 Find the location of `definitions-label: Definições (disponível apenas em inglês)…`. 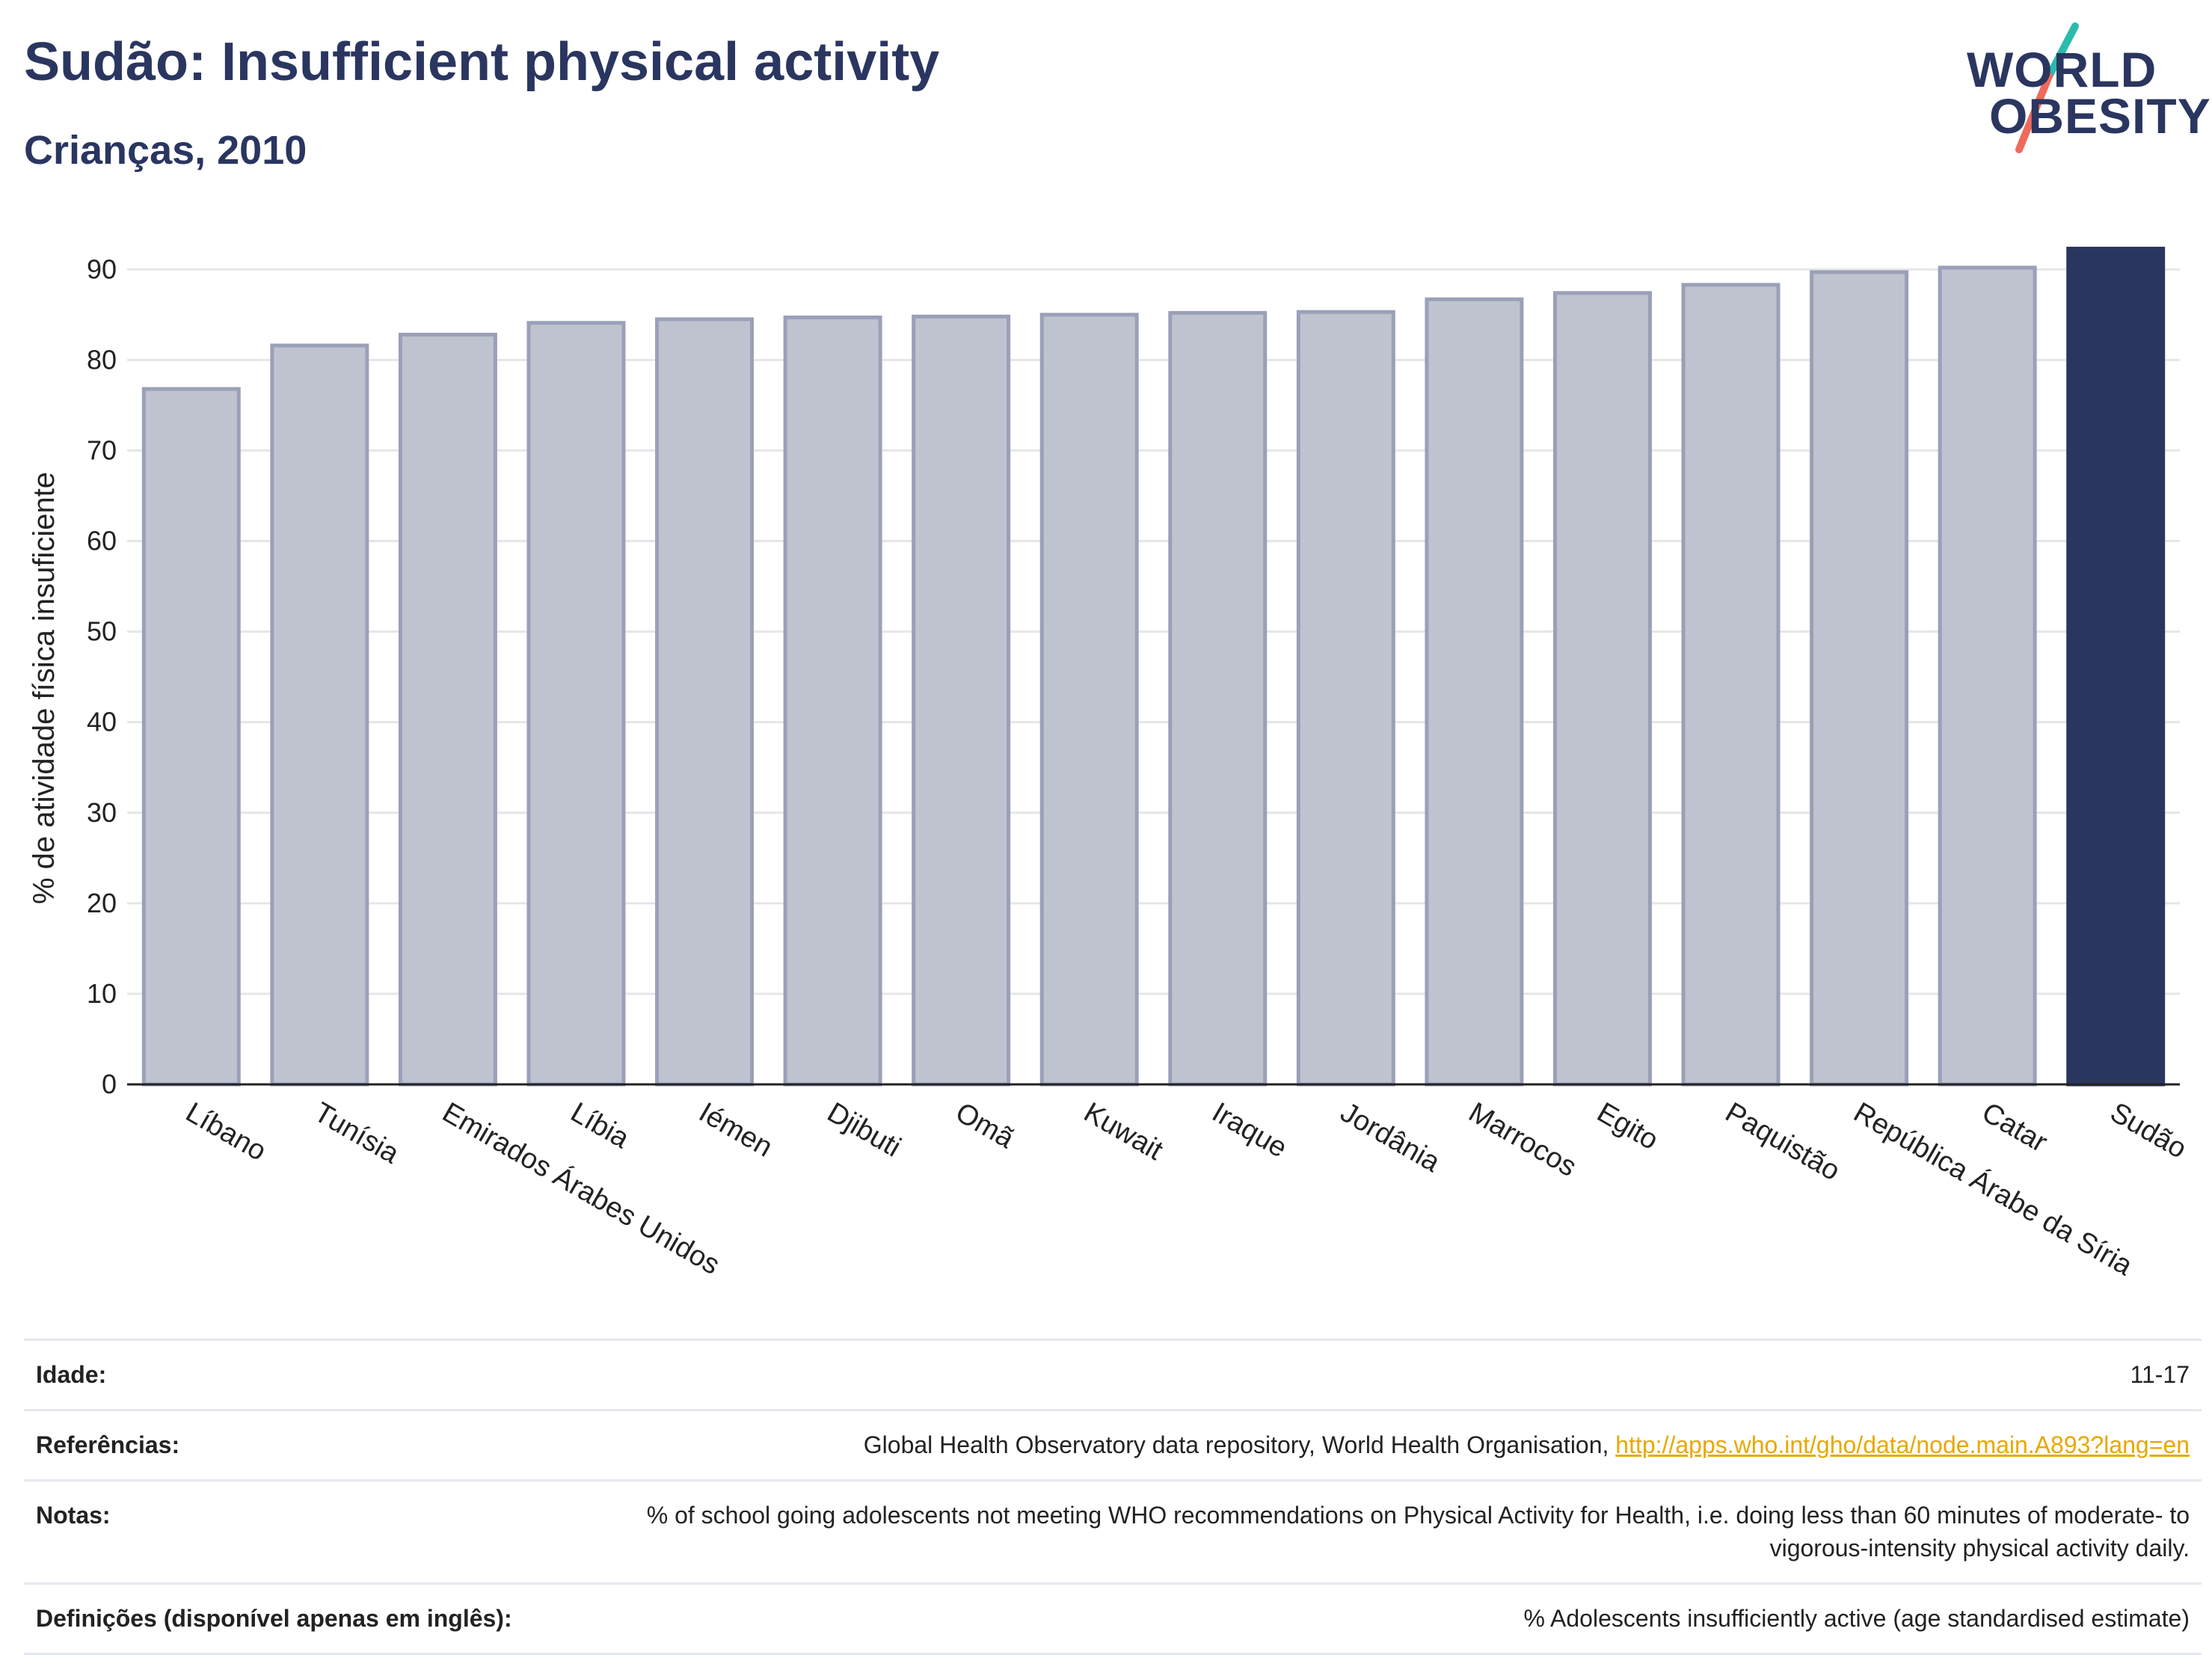

definitions-label: Definições (disponível apenas em inglês)… is located at coordinates (320, 1618).